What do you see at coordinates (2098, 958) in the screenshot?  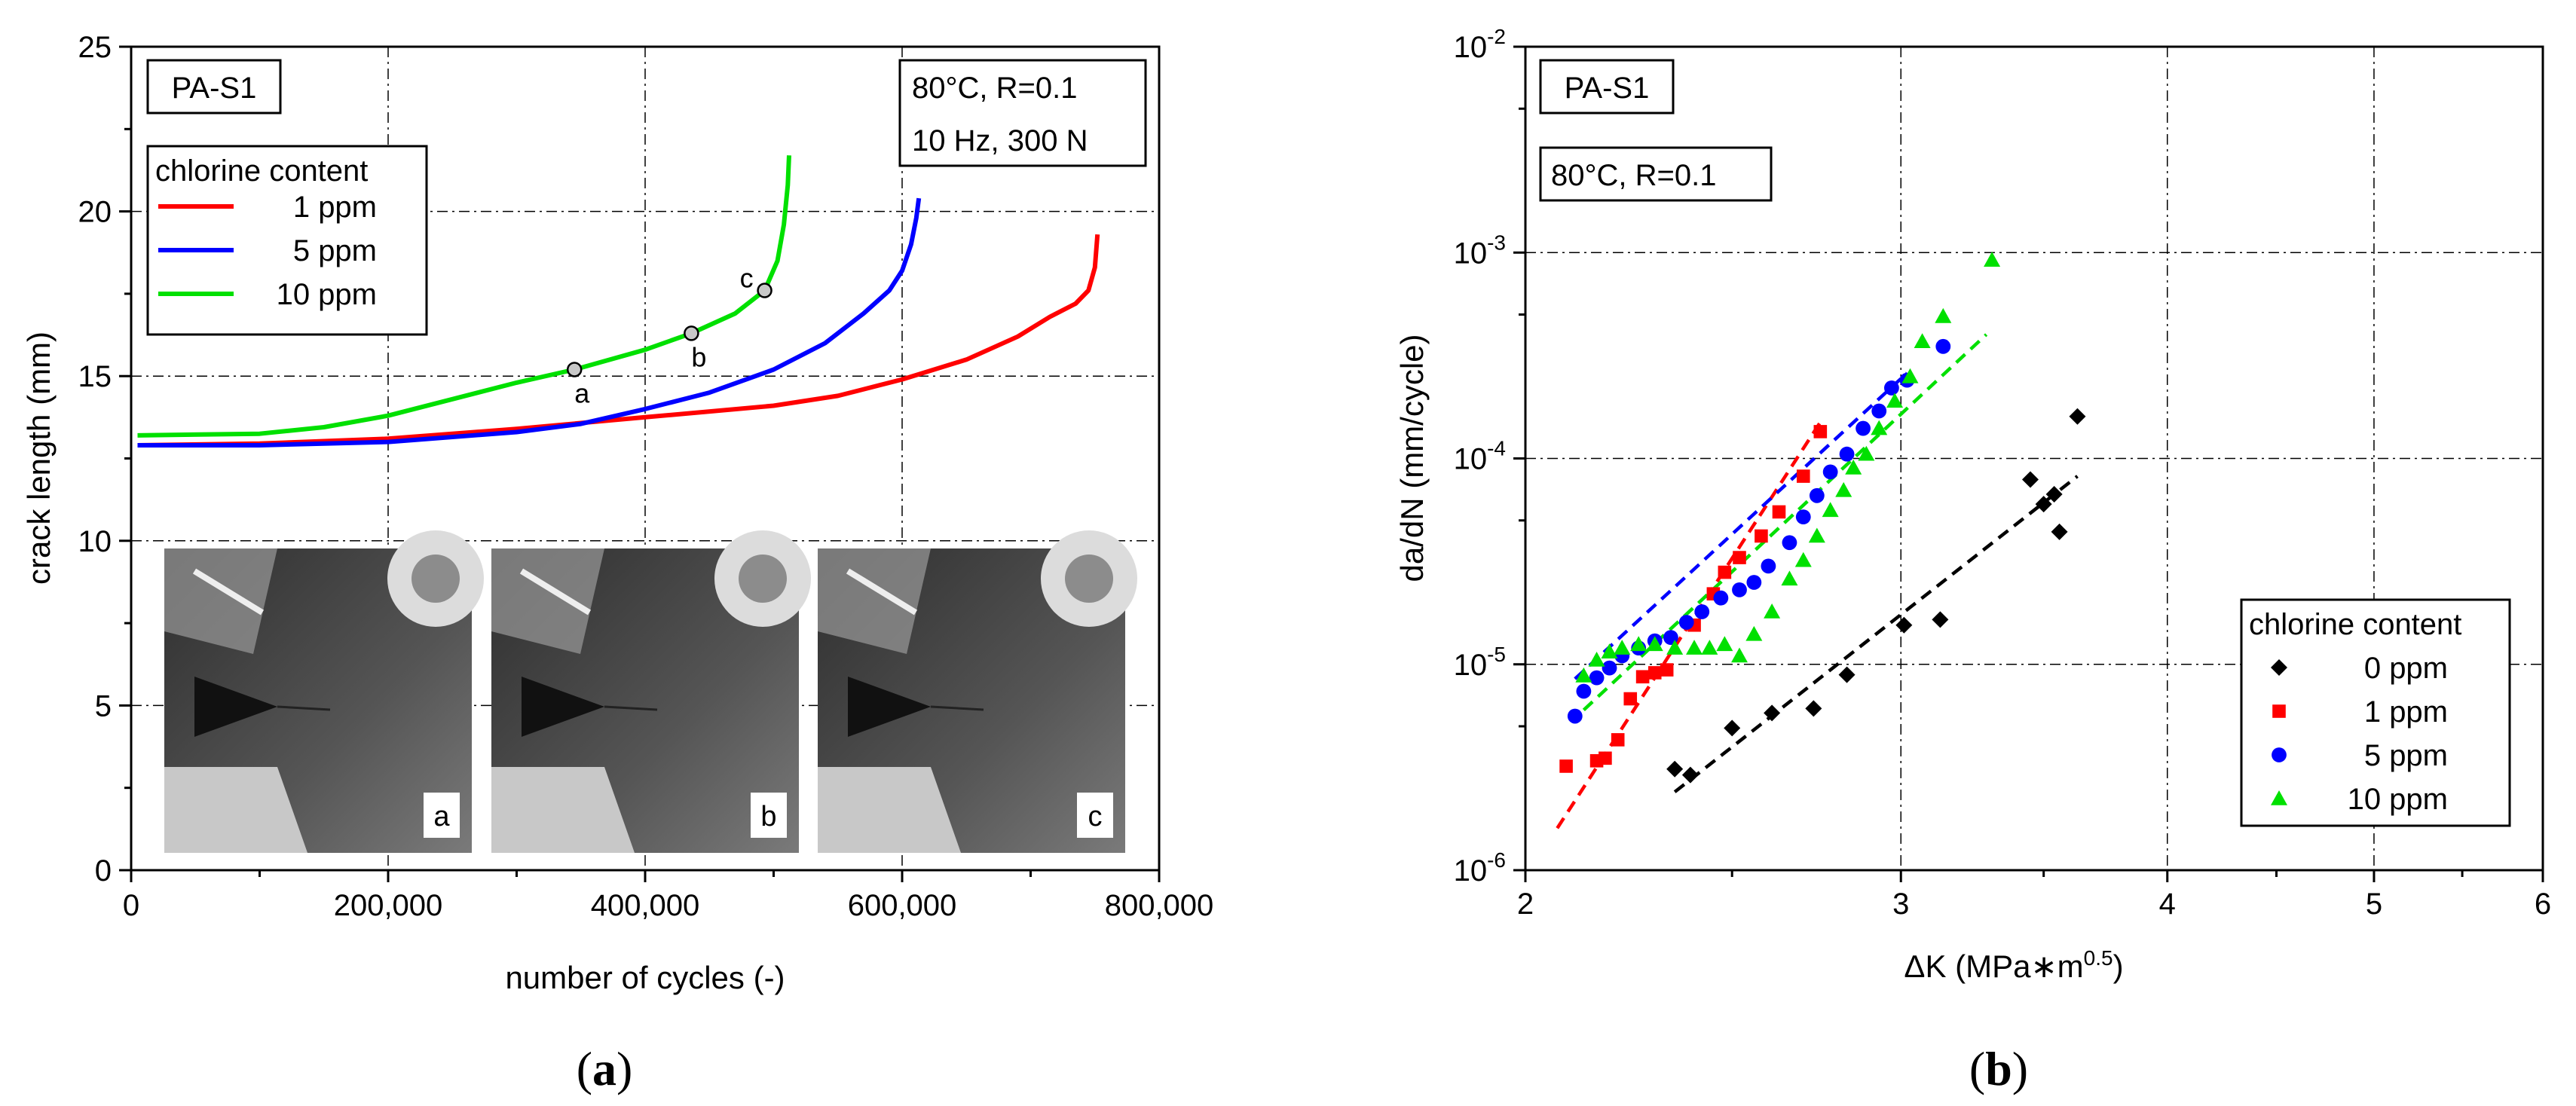 I see `b-x-axis-label-sup: 0.5` at bounding box center [2098, 958].